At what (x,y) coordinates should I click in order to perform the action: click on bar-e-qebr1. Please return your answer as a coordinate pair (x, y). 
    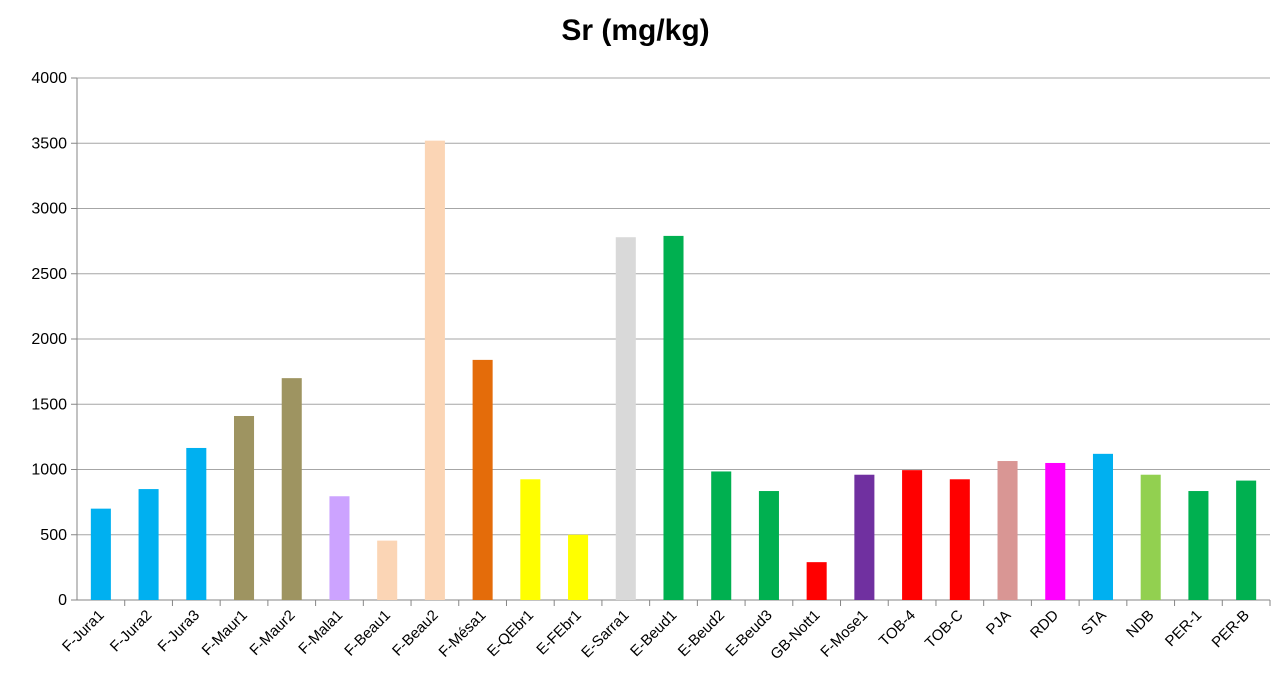
    Looking at the image, I should click on (530, 539).